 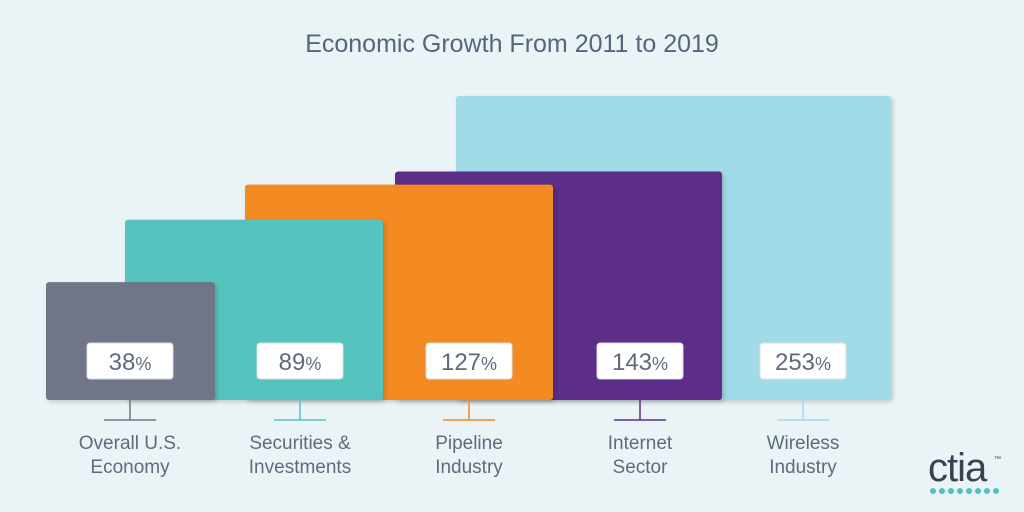 What do you see at coordinates (512, 44) in the screenshot?
I see `chart-title: Economic Growth From 2011 to 2019` at bounding box center [512, 44].